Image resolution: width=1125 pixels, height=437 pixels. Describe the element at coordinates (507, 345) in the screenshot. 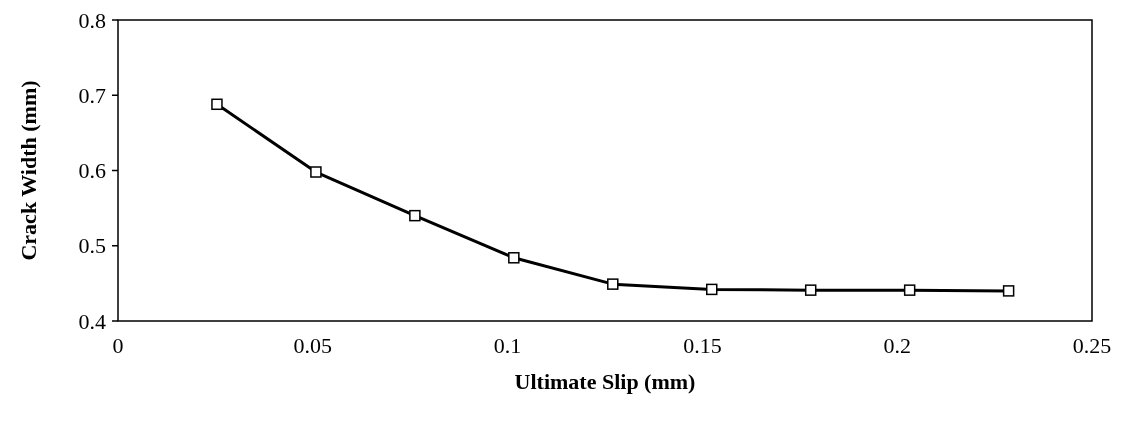

I see `x-tick-label: 0.1` at that location.